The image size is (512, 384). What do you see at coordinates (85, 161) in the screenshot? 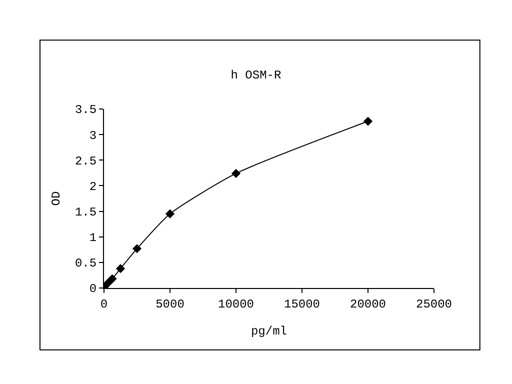
I see `y-tick-label: 2.5` at bounding box center [85, 161].